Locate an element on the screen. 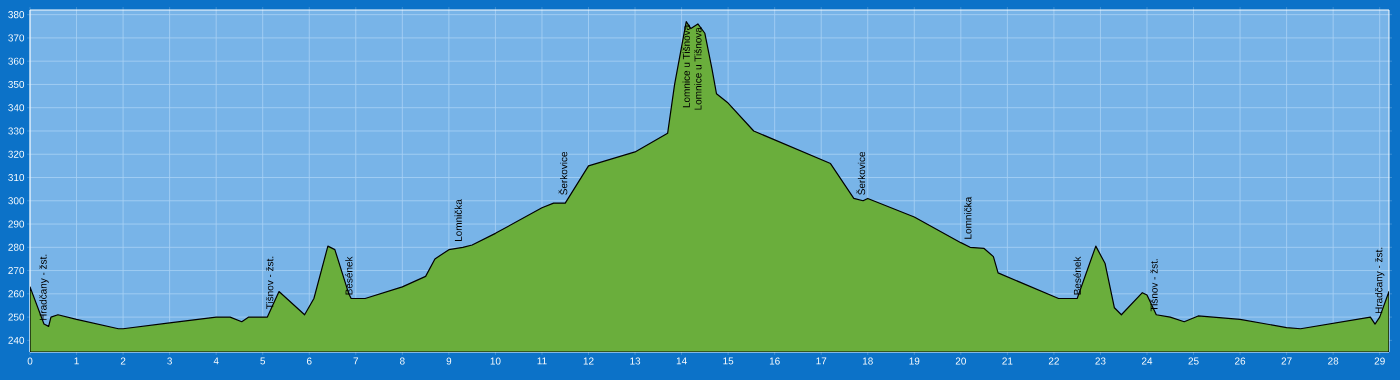 Image resolution: width=1400 pixels, height=380 pixels. x-tick-label: 20 is located at coordinates (960, 361).